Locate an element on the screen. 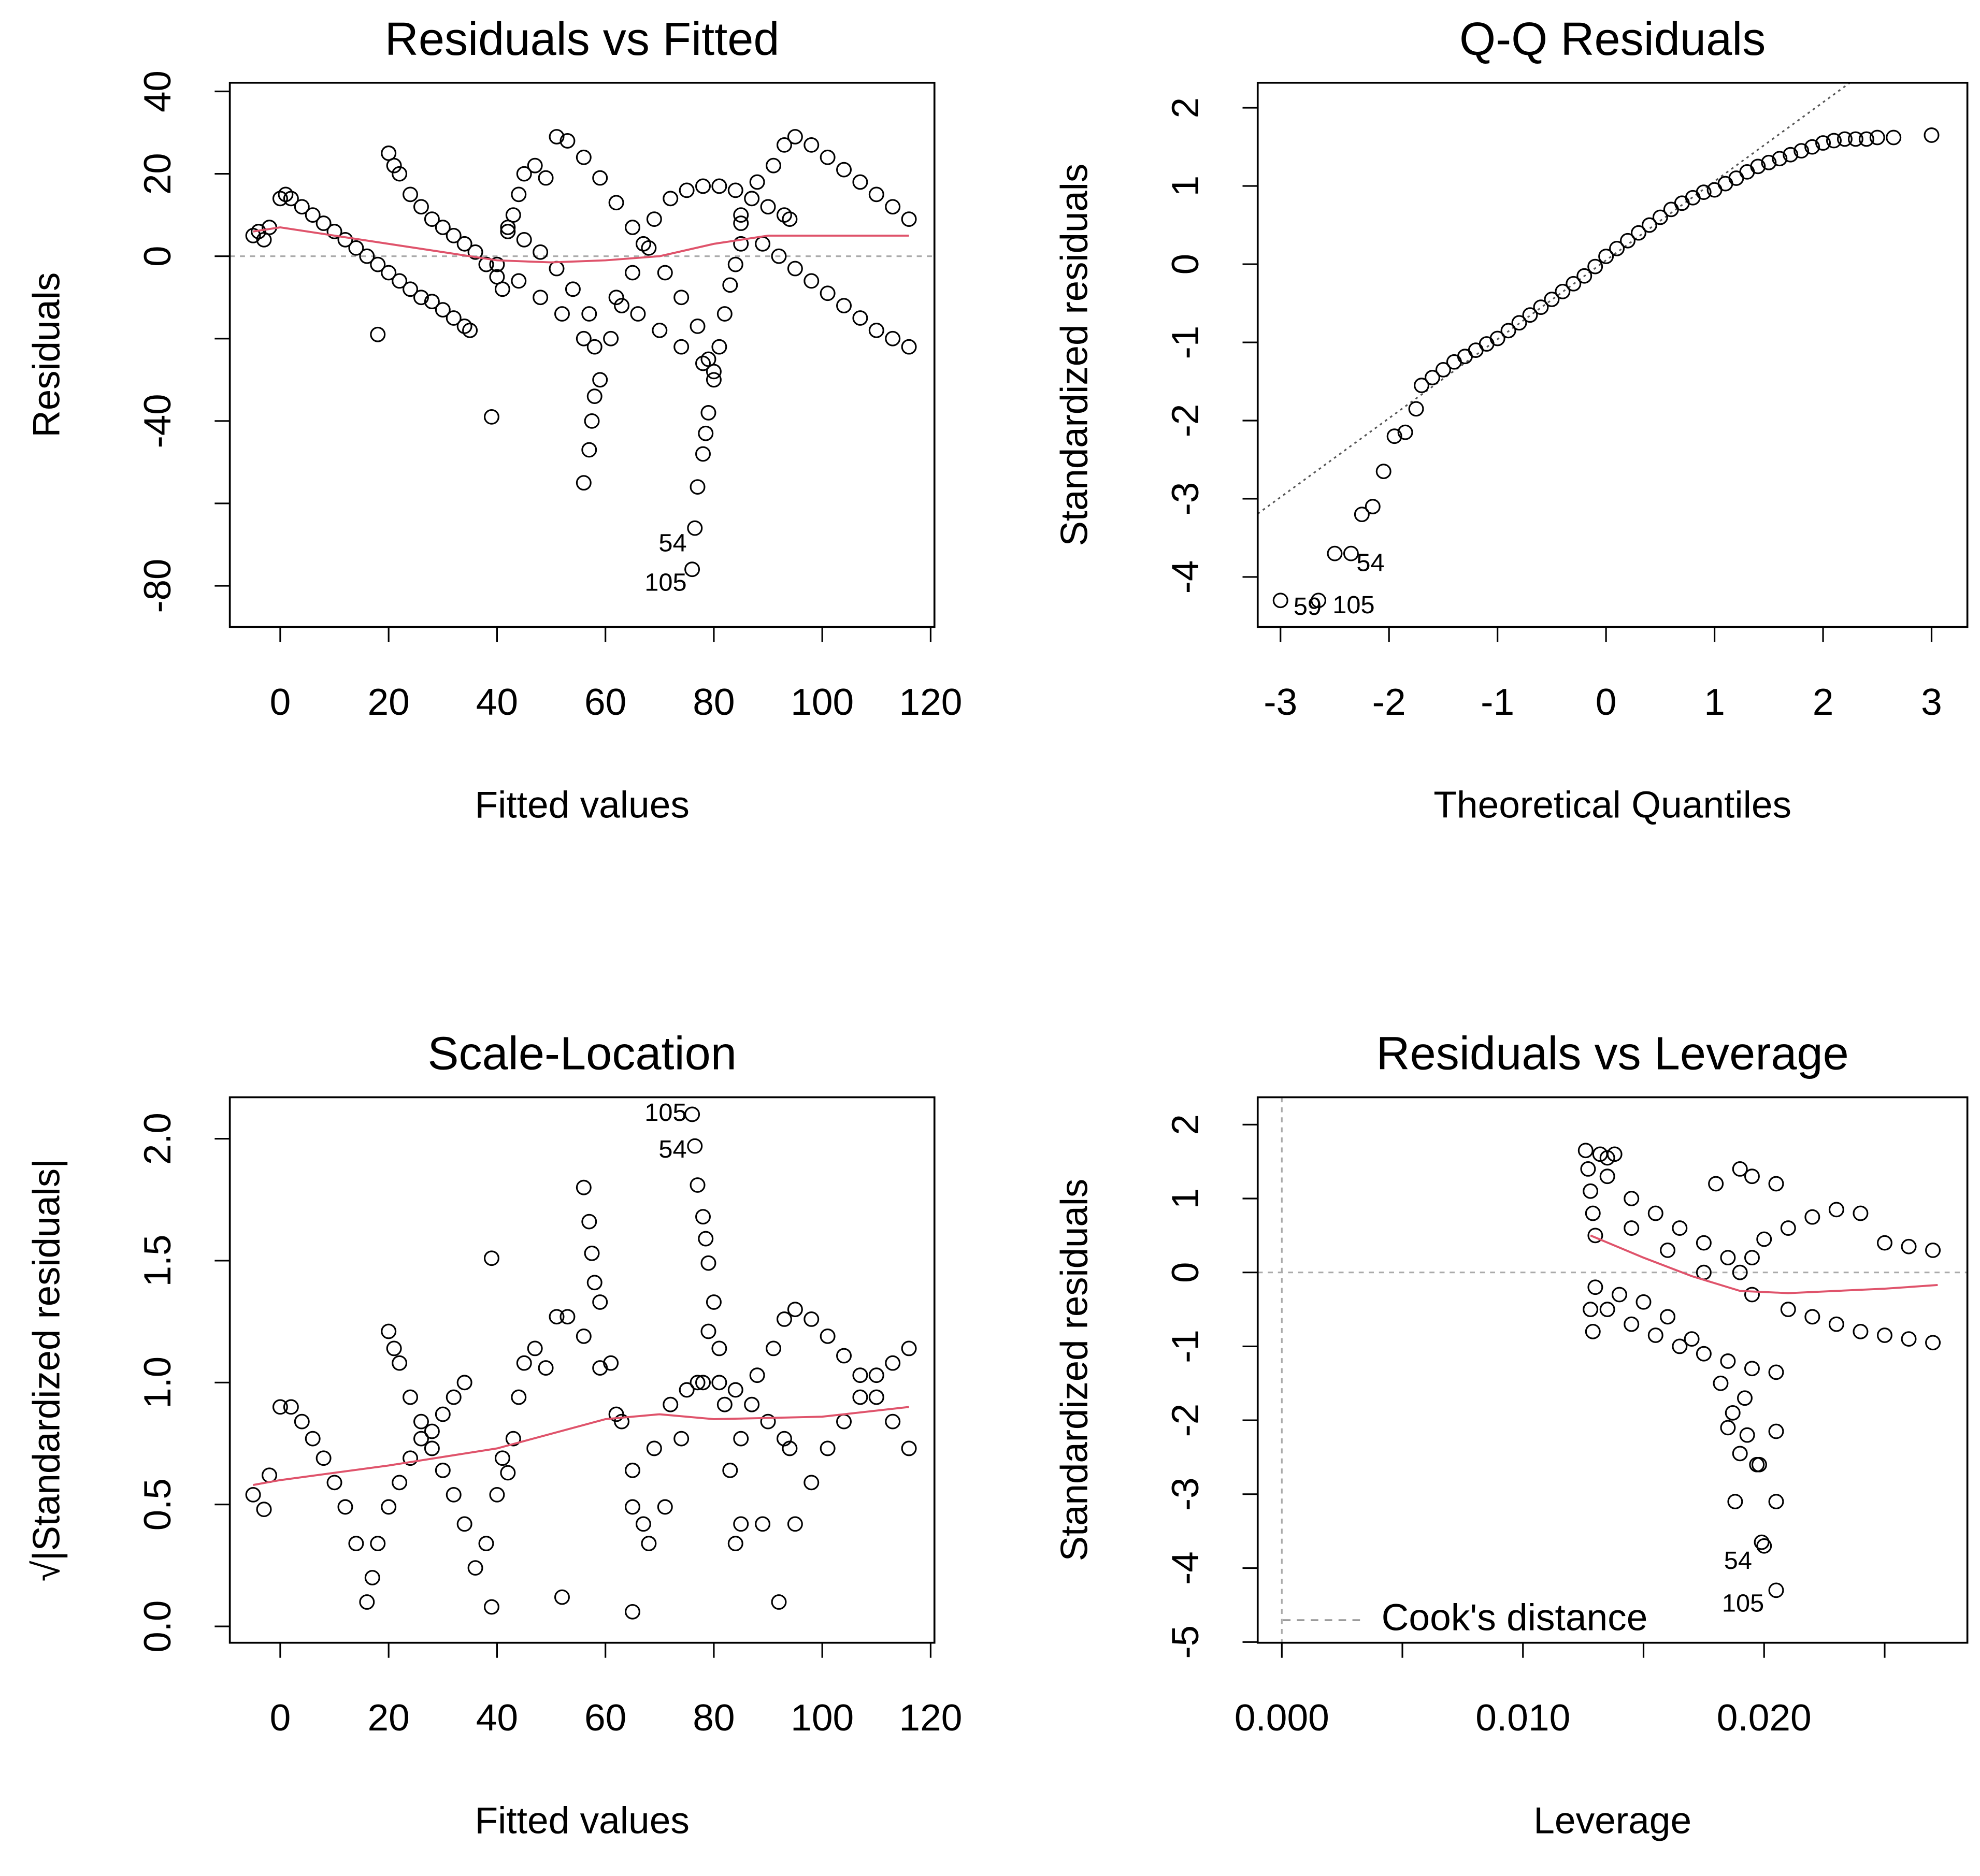 Image resolution: width=1980 pixels, height=1876 pixels. point-label: 54 is located at coordinates (672, 543).